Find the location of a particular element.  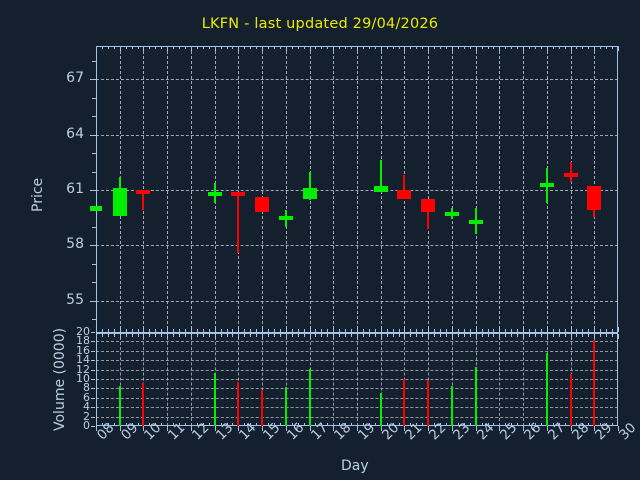

day-axis-title: Day is located at coordinates (355, 466).